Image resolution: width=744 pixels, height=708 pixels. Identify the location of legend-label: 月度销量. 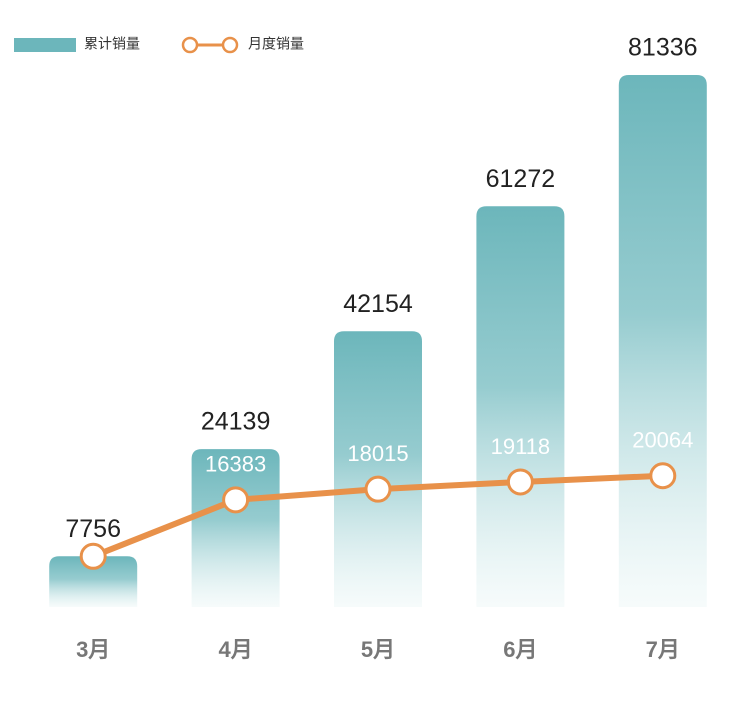
(276, 44).